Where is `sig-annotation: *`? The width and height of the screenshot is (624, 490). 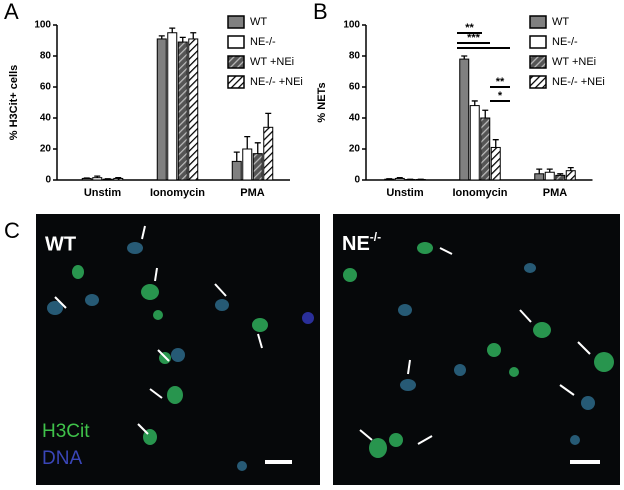
sig-annotation: * is located at coordinates (500, 96).